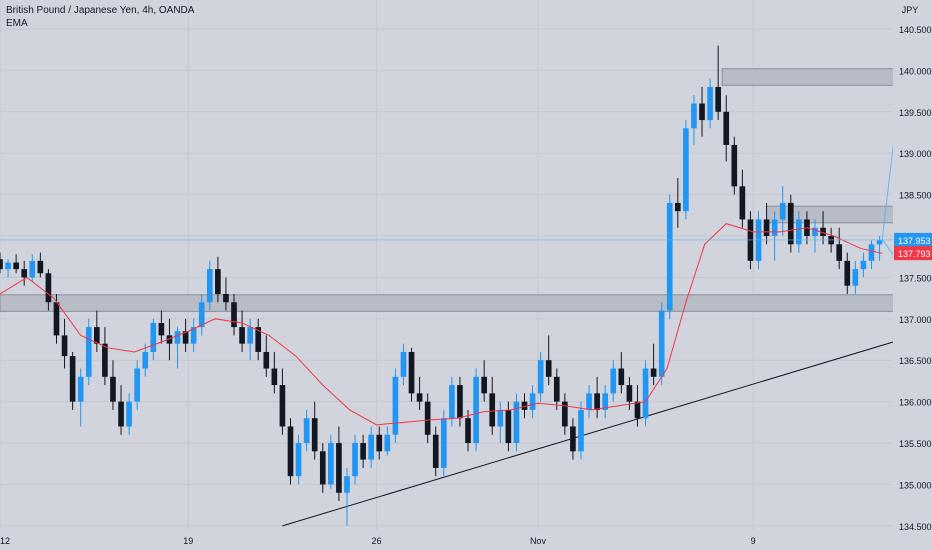  I want to click on price-tick-label: 136.000, so click(915, 403).